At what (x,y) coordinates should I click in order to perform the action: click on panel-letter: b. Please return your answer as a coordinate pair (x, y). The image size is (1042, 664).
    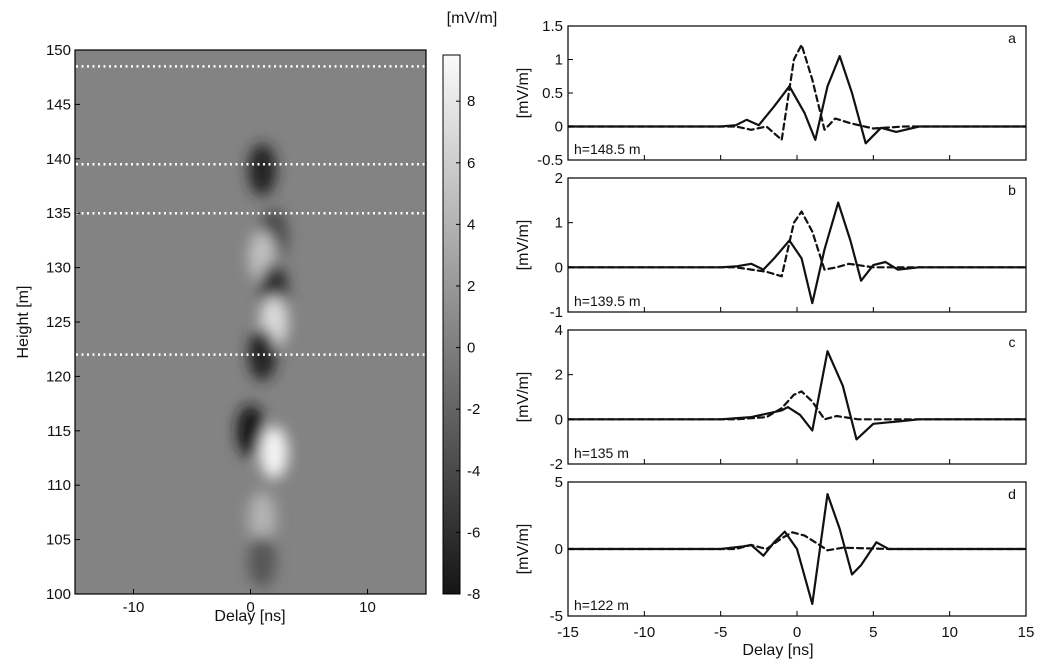
    Looking at the image, I should click on (1012, 190).